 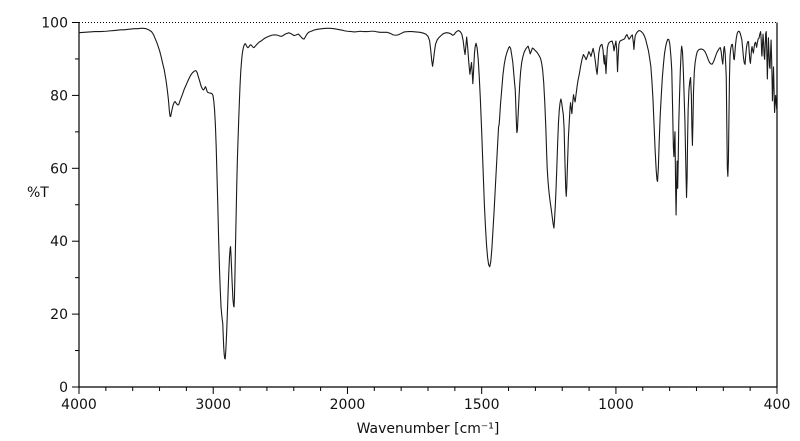 I want to click on y-axis-title: %T, so click(x=38, y=193).